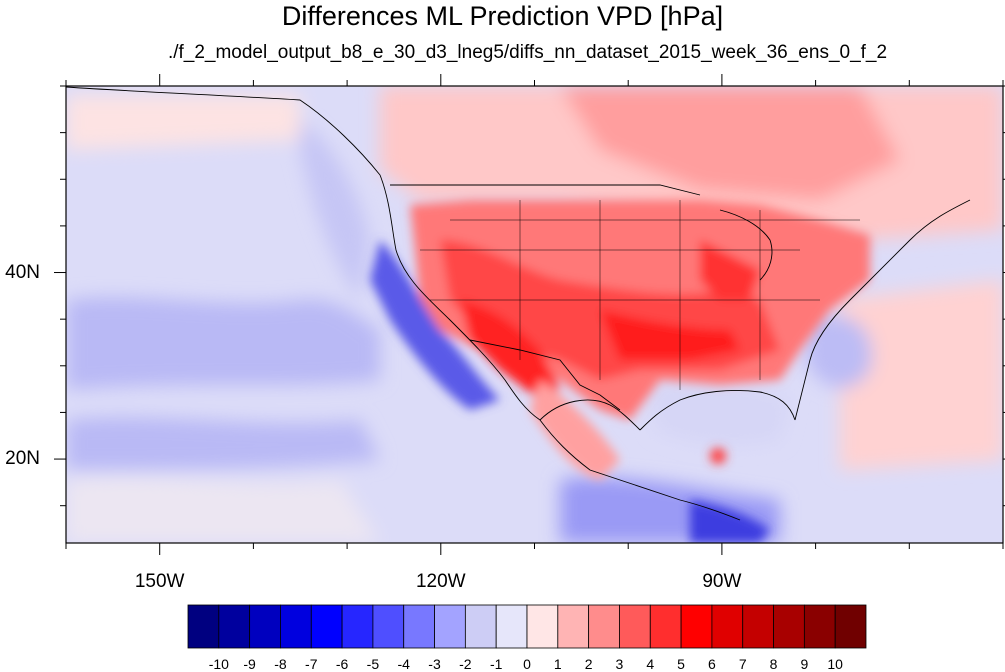 Image resolution: width=1005 pixels, height=672 pixels. Describe the element at coordinates (280, 664) in the screenshot. I see `colorbar-label: -8` at that location.